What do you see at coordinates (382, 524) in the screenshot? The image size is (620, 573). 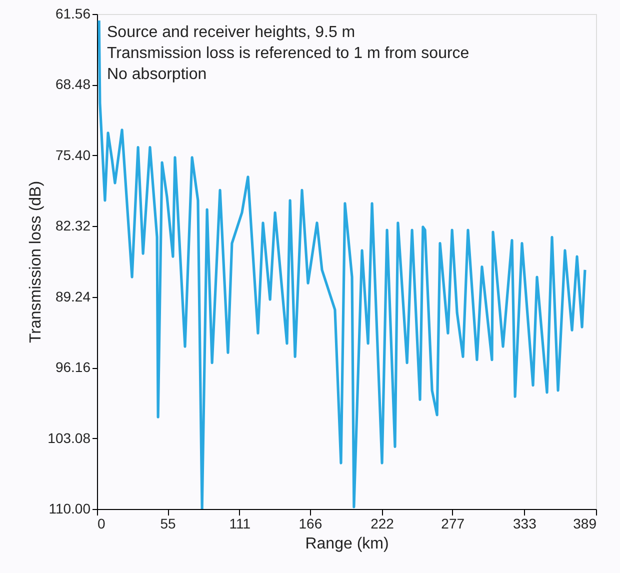 I see `x-tick-label: 222` at bounding box center [382, 524].